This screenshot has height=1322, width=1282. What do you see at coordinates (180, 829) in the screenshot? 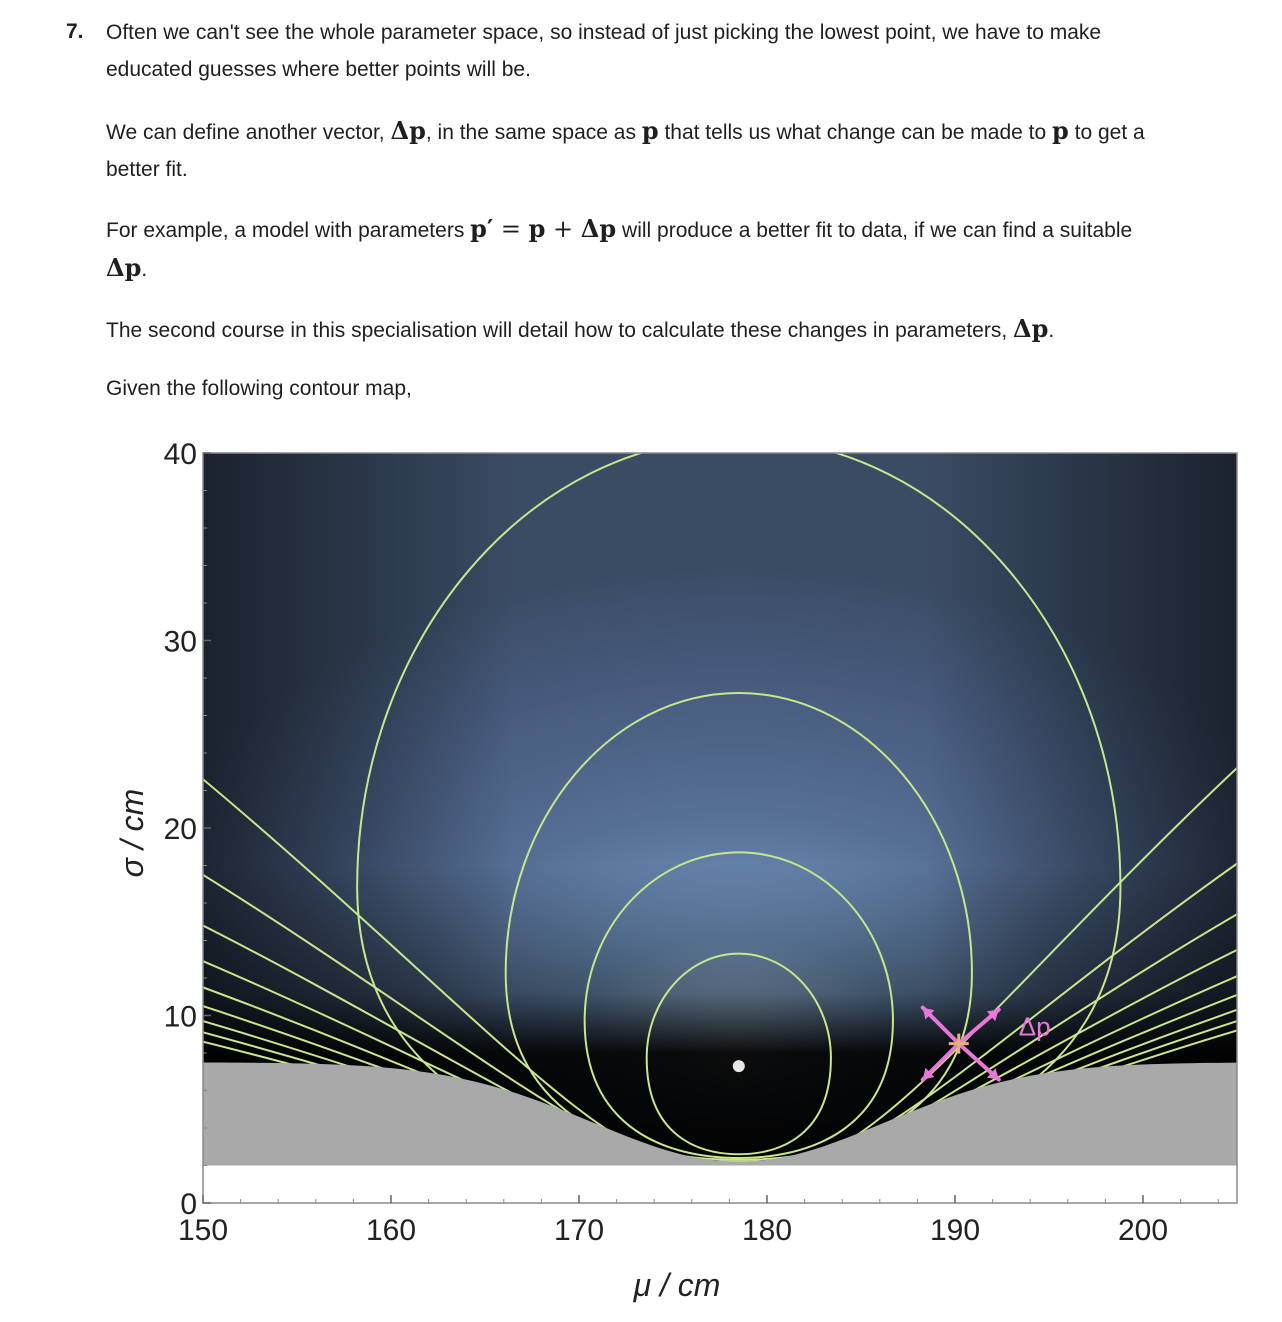
I see `y-tick-label: 20` at bounding box center [180, 829].